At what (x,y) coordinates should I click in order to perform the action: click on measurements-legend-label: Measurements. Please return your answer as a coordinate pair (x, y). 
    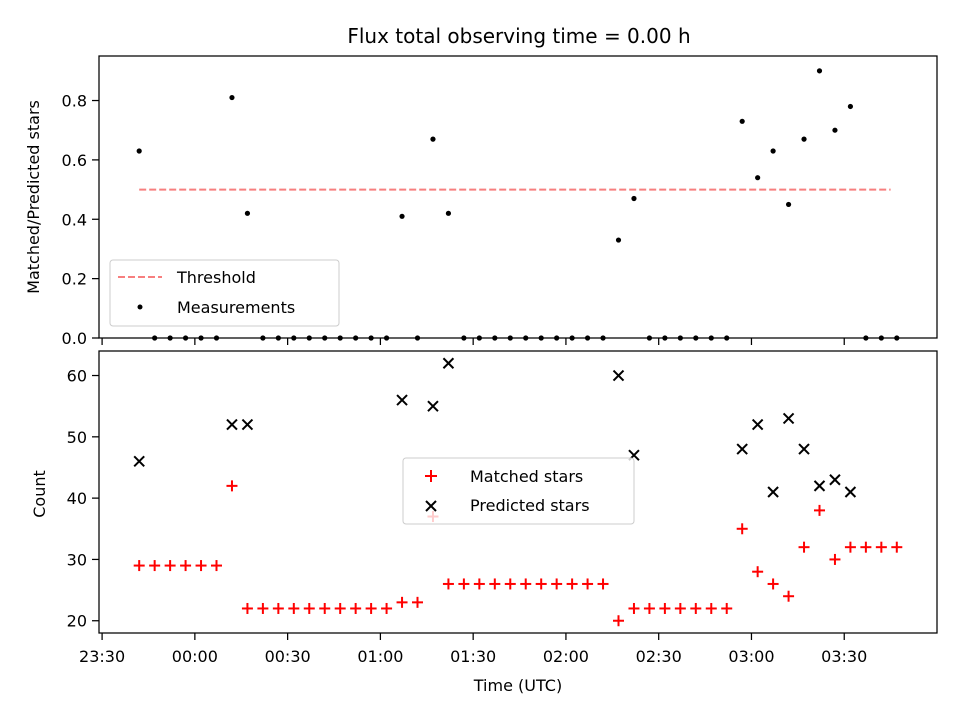
    Looking at the image, I should click on (236, 307).